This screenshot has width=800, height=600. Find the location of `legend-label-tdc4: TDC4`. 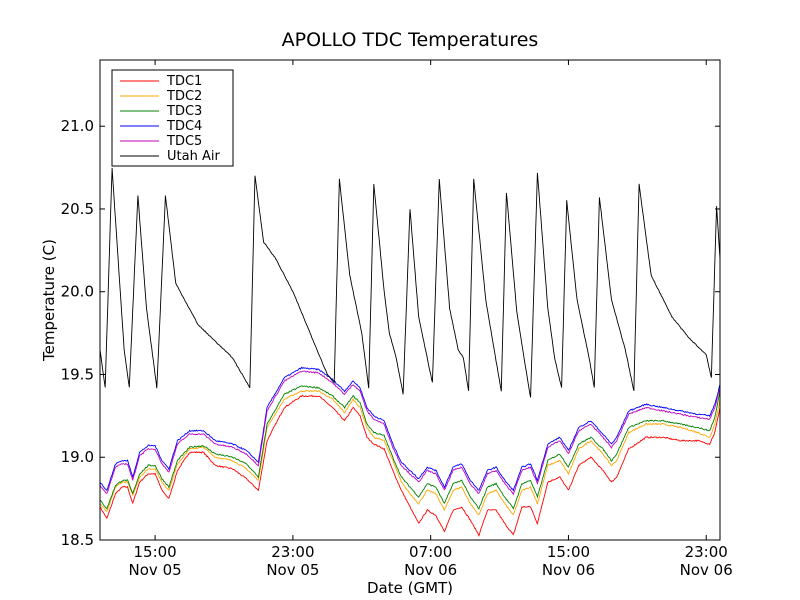

legend-label-tdc4: TDC4 is located at coordinates (184, 126).